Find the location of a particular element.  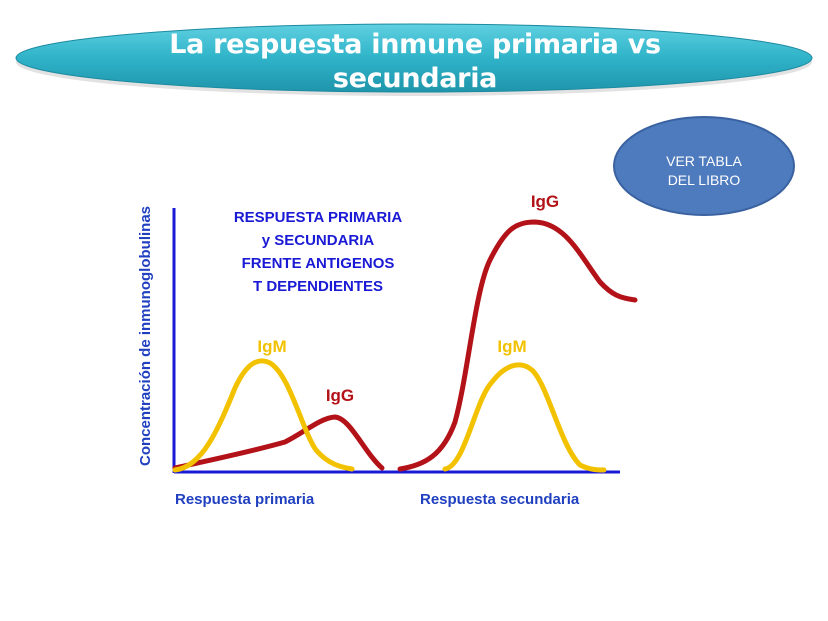

igg-primary-curve is located at coordinates (278, 442).